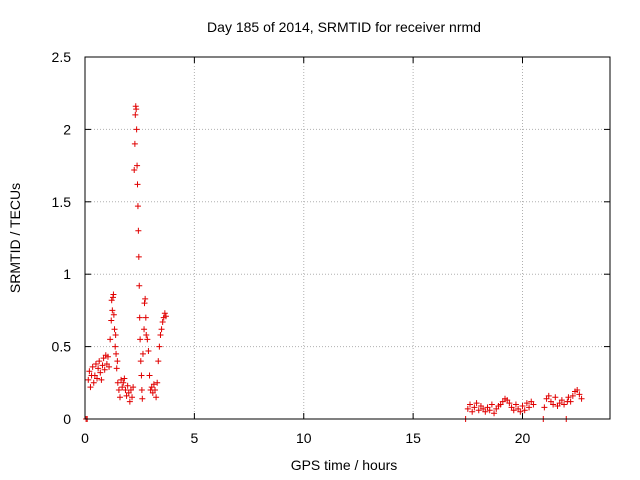 The width and height of the screenshot is (640, 480). Describe the element at coordinates (304, 438) in the screenshot. I see `x-tick-label: 10` at that location.